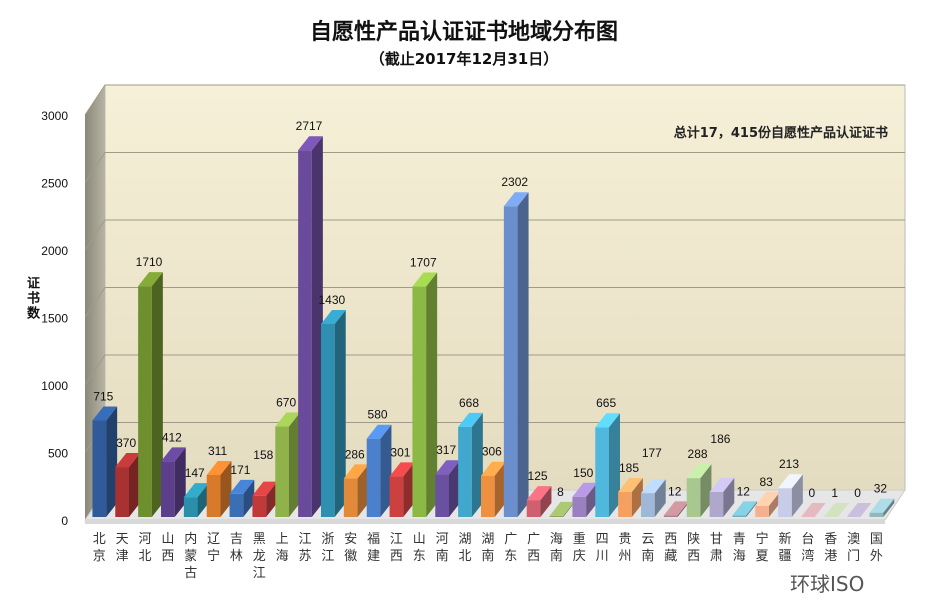 This screenshot has width=928, height=602. Describe the element at coordinates (373, 539) in the screenshot. I see `x-tick-label: 福` at that location.